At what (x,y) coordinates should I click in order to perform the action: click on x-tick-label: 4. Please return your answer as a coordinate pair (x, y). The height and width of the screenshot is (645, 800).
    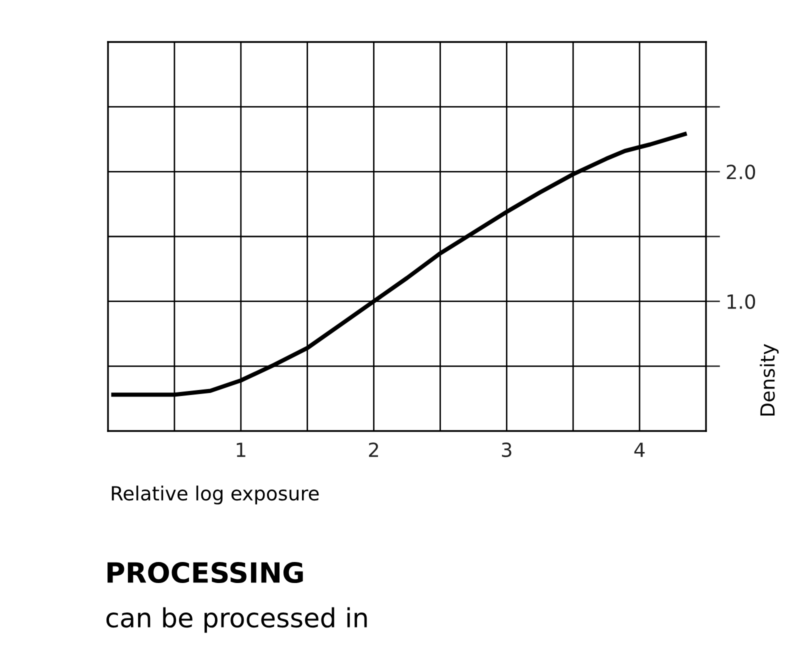
    Looking at the image, I should click on (639, 449).